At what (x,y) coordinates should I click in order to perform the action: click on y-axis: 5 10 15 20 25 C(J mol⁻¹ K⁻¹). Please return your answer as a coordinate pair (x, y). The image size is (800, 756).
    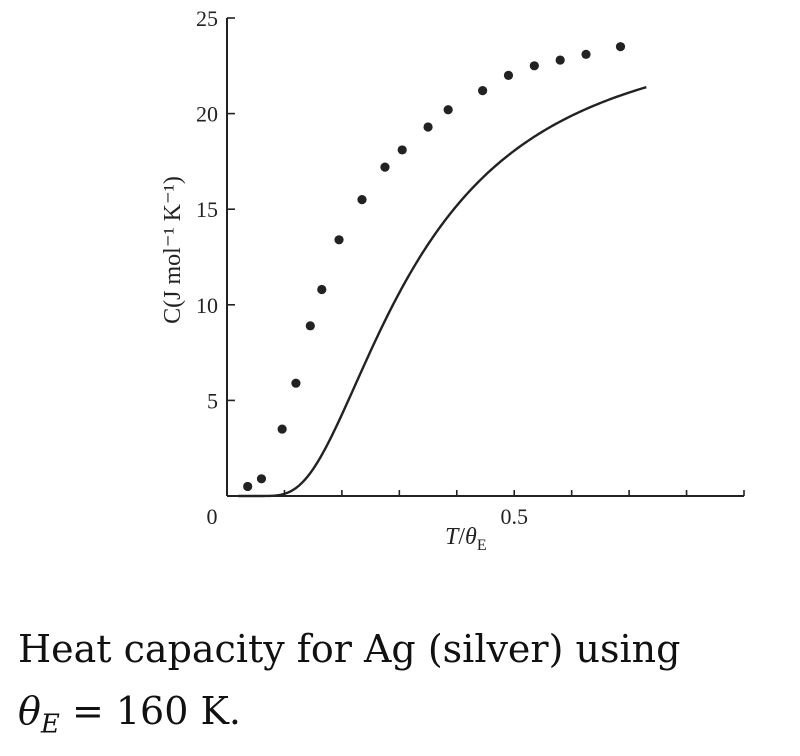
    Looking at the image, I should click on (197, 251).